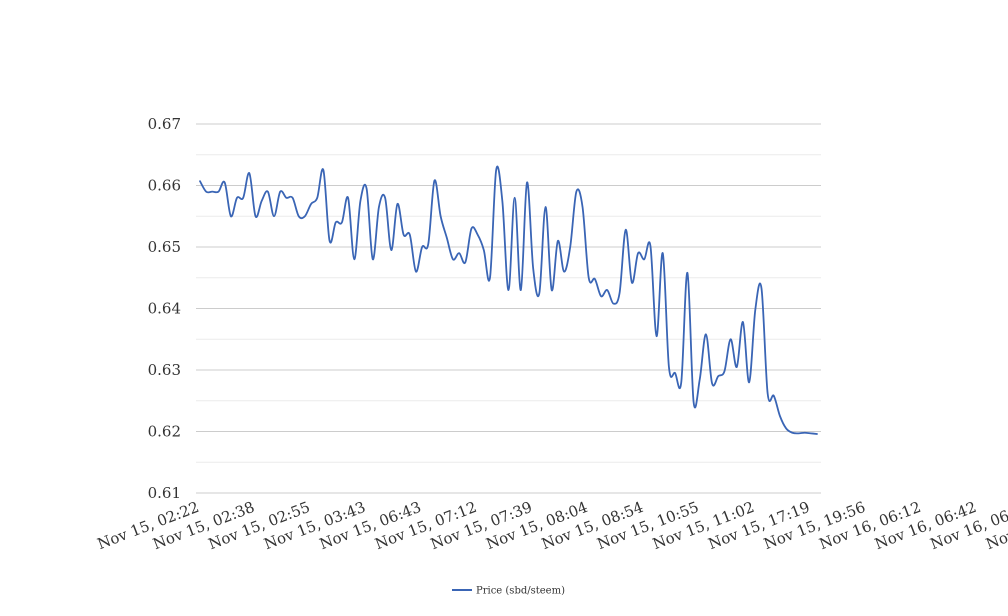 The width and height of the screenshot is (1008, 616). What do you see at coordinates (520, 591) in the screenshot?
I see `legend-label-price: Price (sbd/steem)` at bounding box center [520, 591].